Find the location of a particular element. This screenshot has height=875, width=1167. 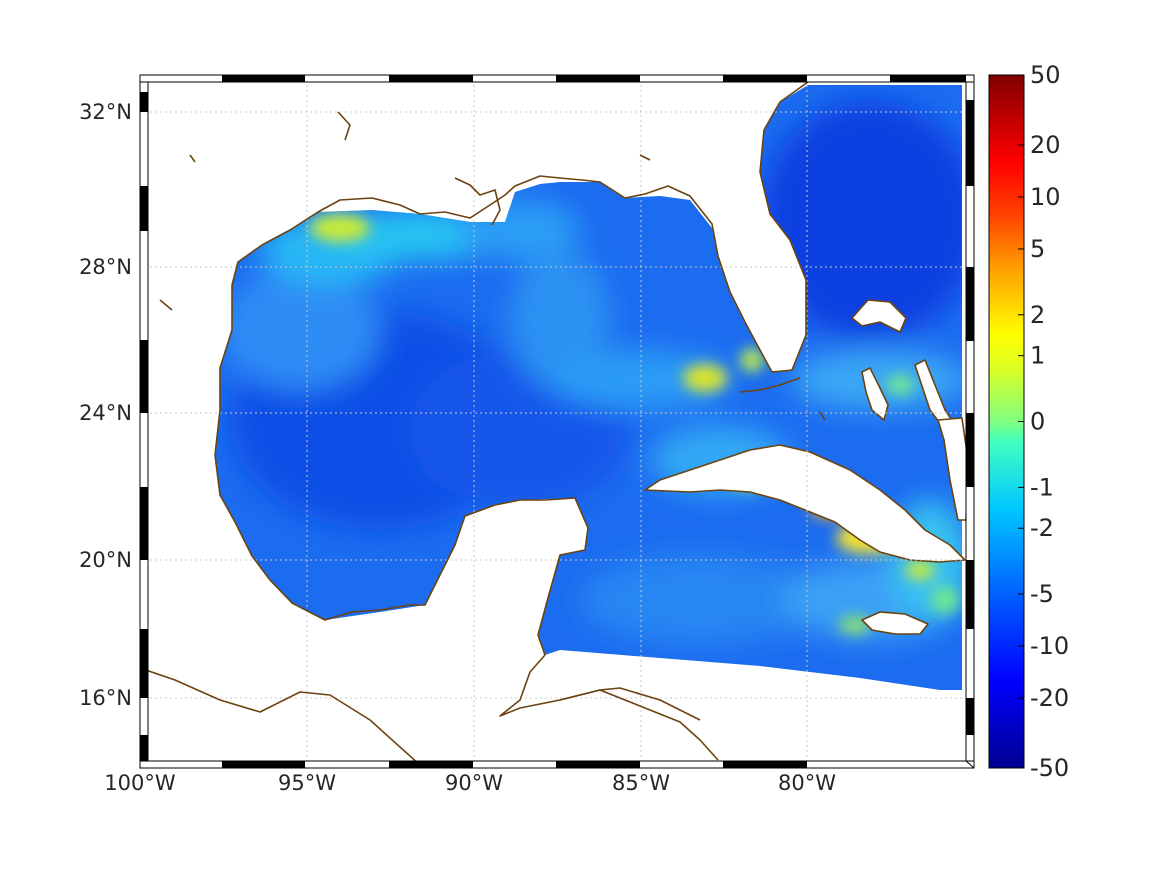

colorbar-tick-label: -1 is located at coordinates (1042, 487).